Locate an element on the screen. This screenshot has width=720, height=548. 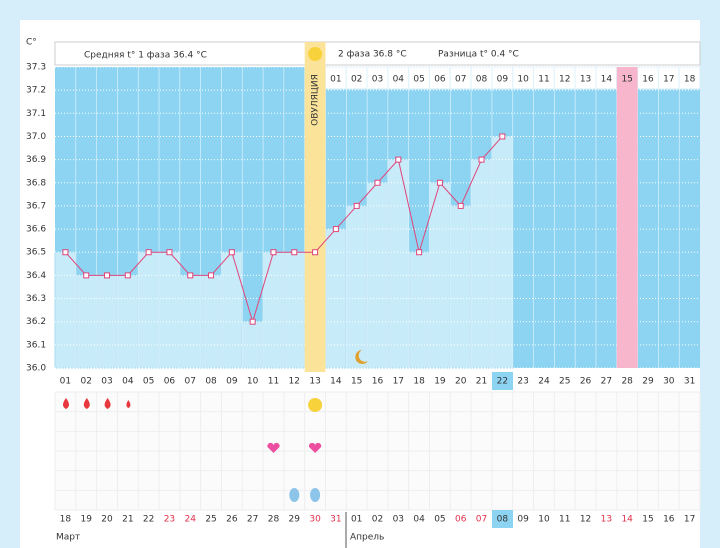
date-label: 09 is located at coordinates (523, 520).